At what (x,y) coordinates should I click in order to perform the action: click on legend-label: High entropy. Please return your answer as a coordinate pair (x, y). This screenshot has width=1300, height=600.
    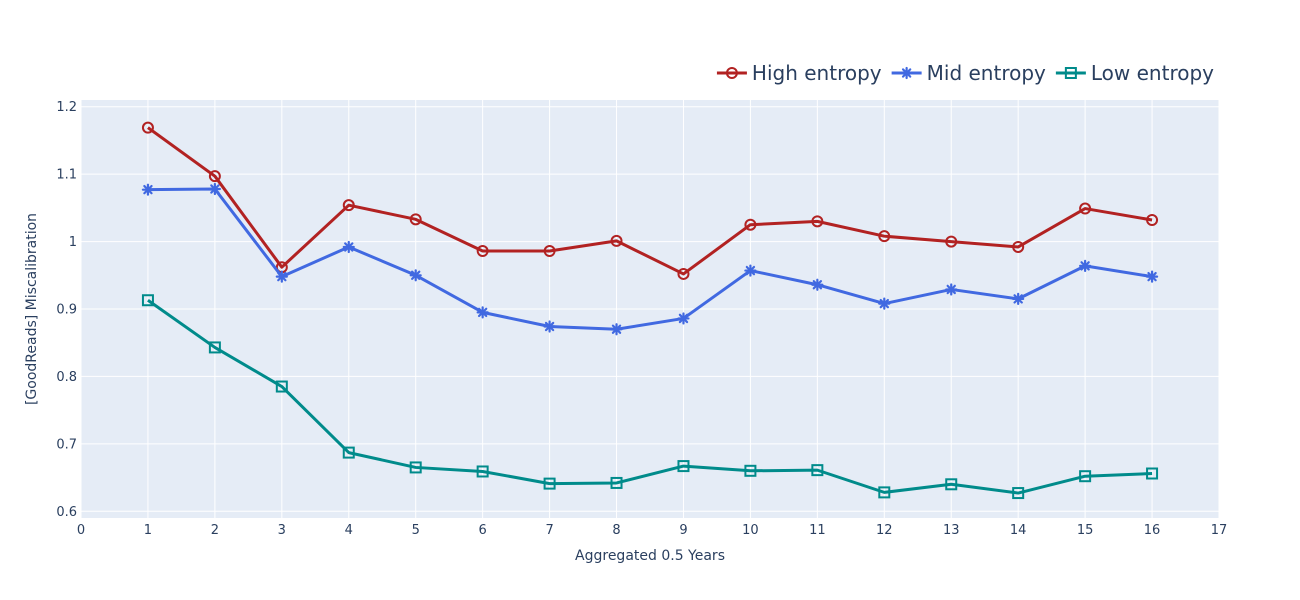
    Looking at the image, I should click on (817, 73).